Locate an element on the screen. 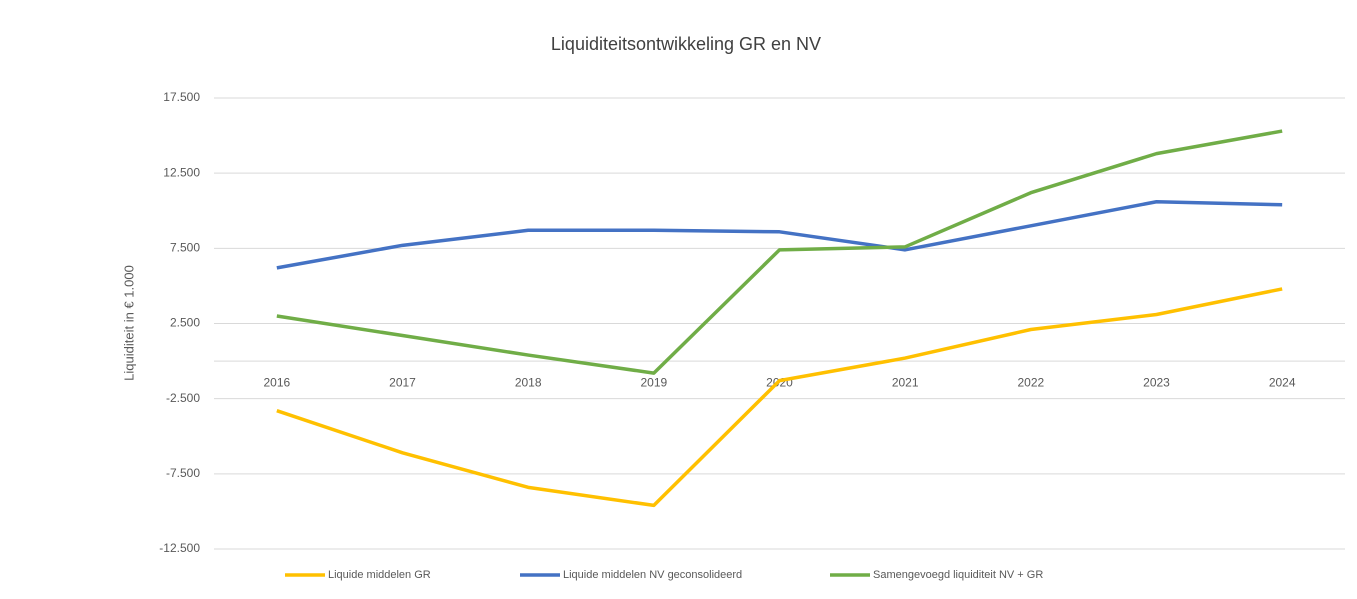  y-tick-label: 2.500 is located at coordinates (185, 323).